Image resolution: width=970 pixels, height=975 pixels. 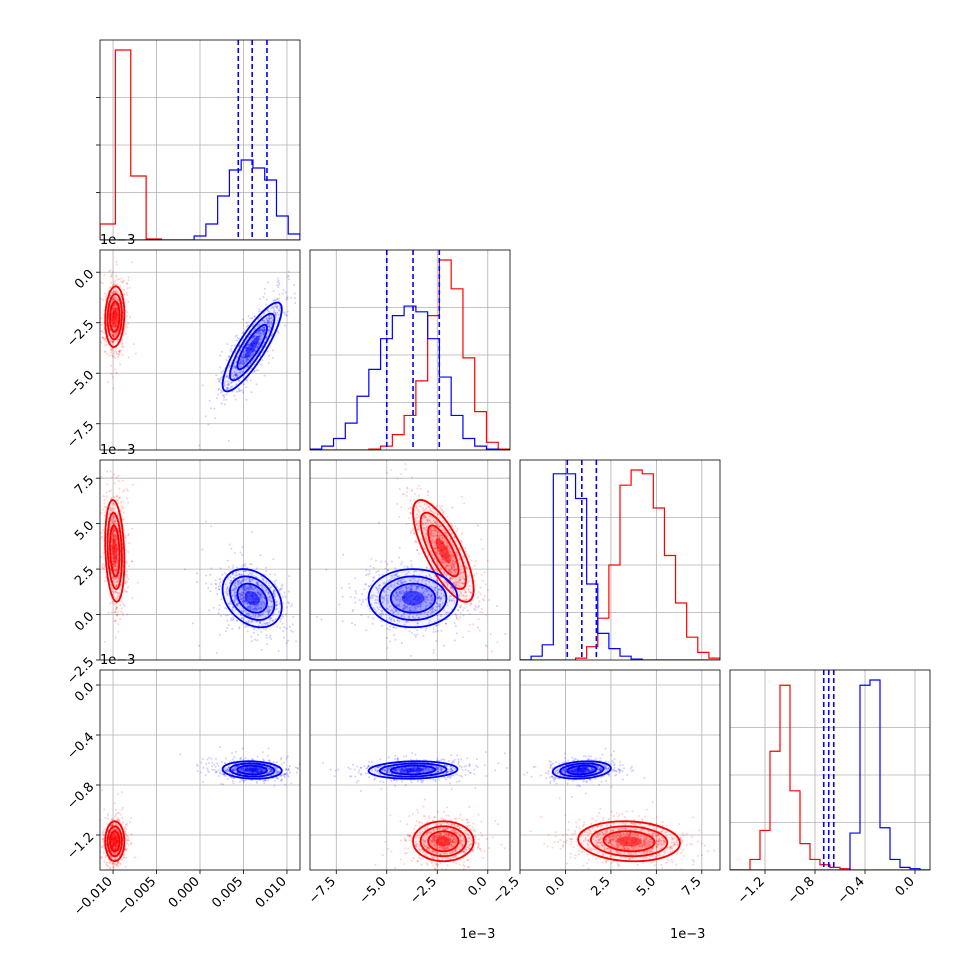 I want to click on y-tick-label: 0.0, so click(x=84, y=279).